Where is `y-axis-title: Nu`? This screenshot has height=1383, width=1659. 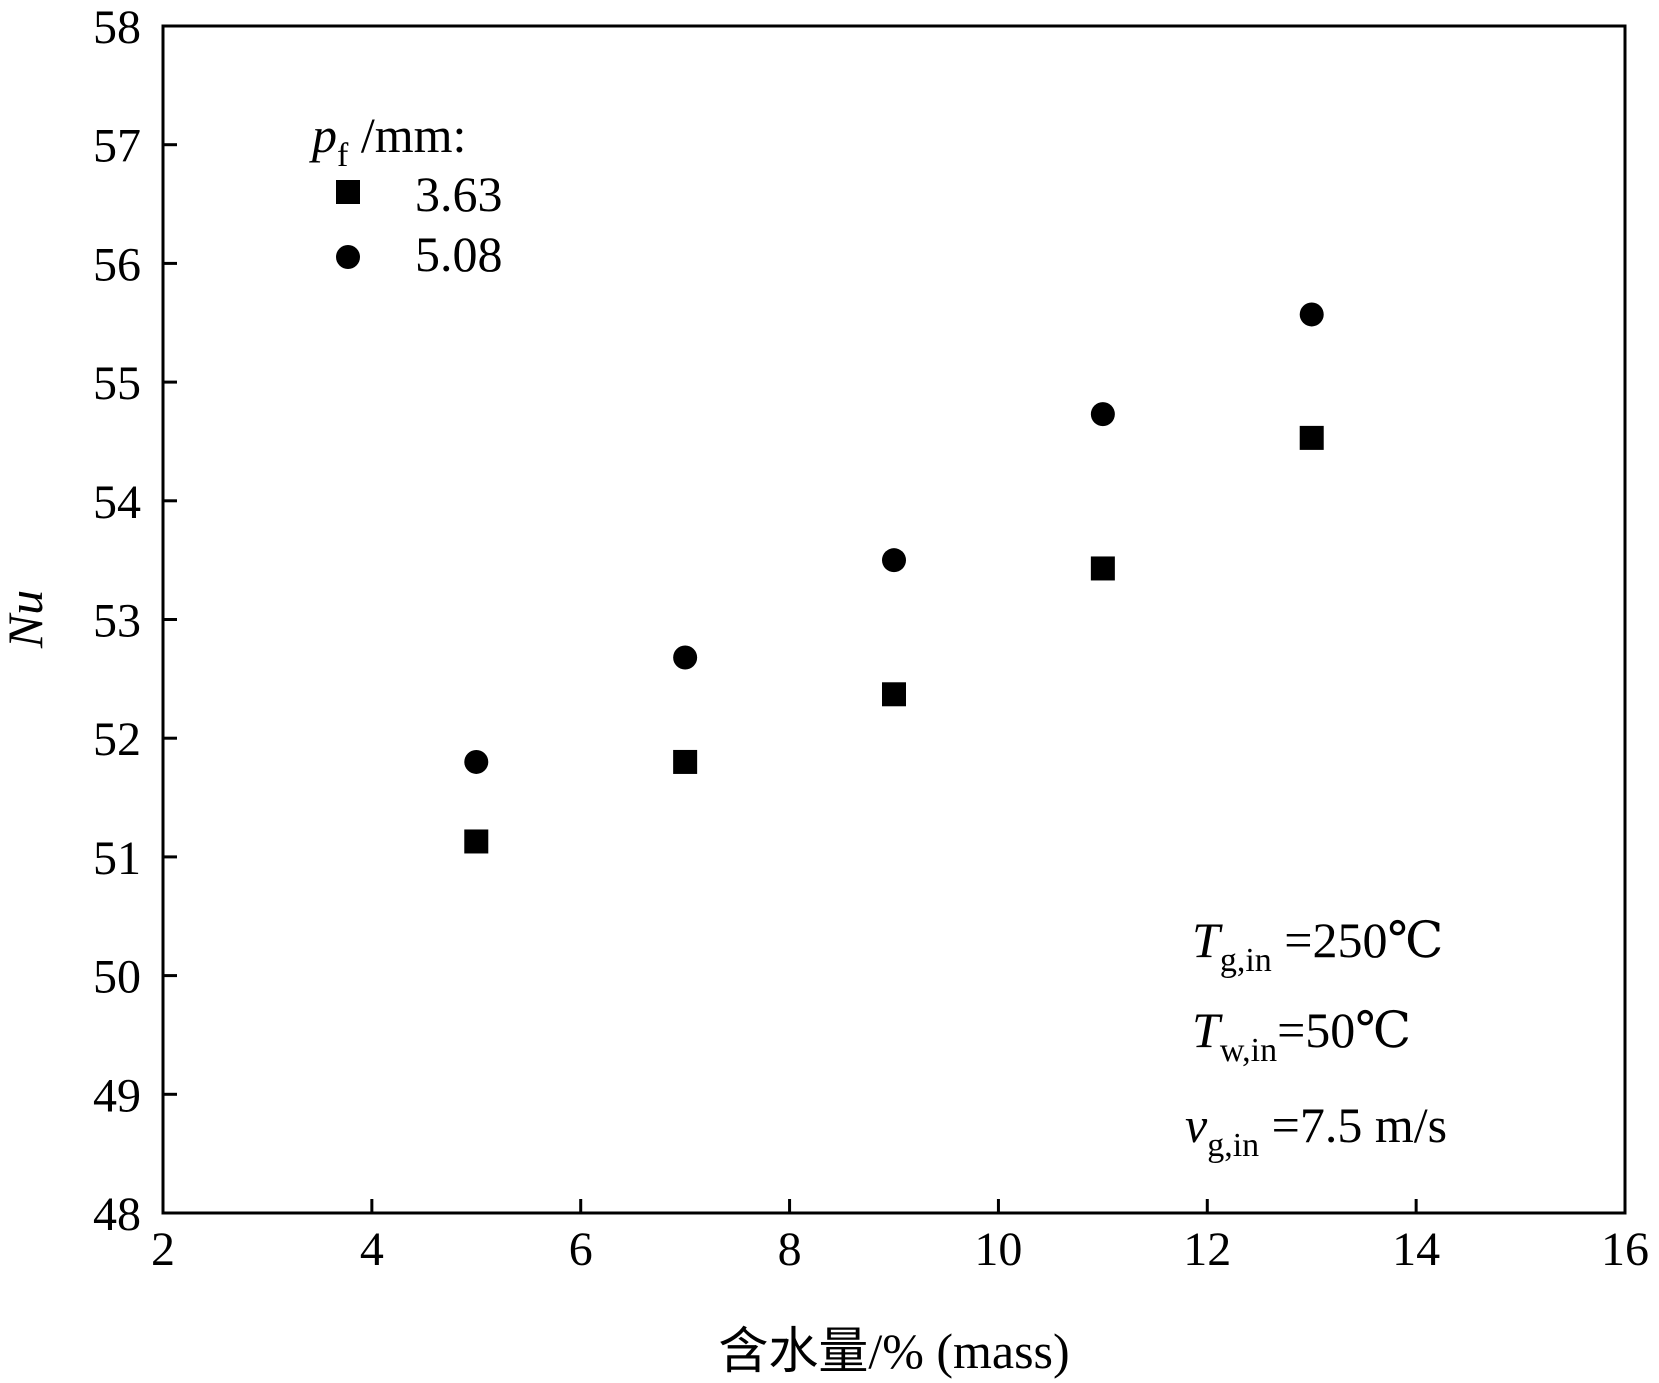 y-axis-title: Nu is located at coordinates (26, 619).